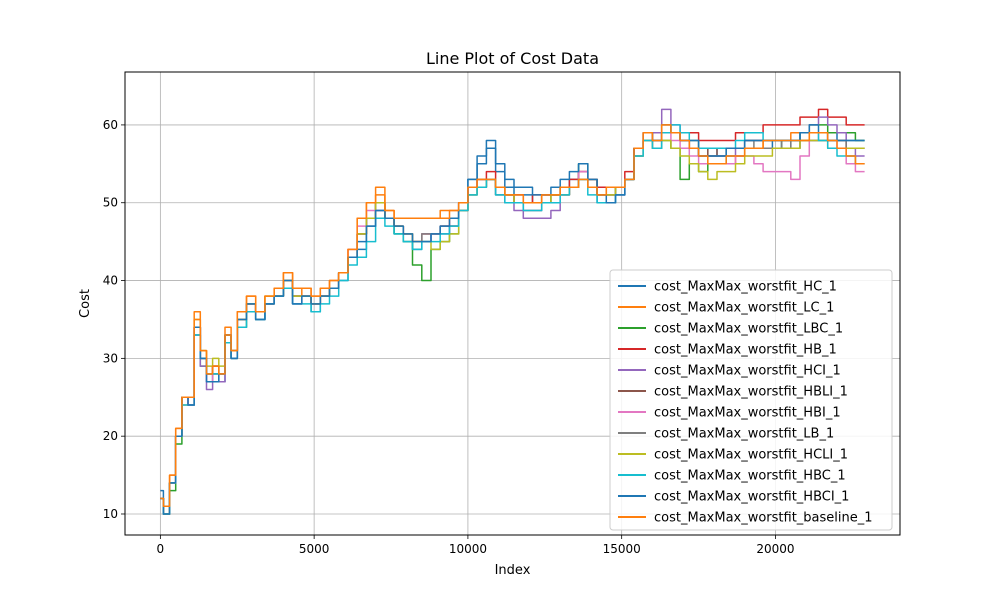  What do you see at coordinates (468, 549) in the screenshot?
I see `x-tick-label: 10000` at bounding box center [468, 549].